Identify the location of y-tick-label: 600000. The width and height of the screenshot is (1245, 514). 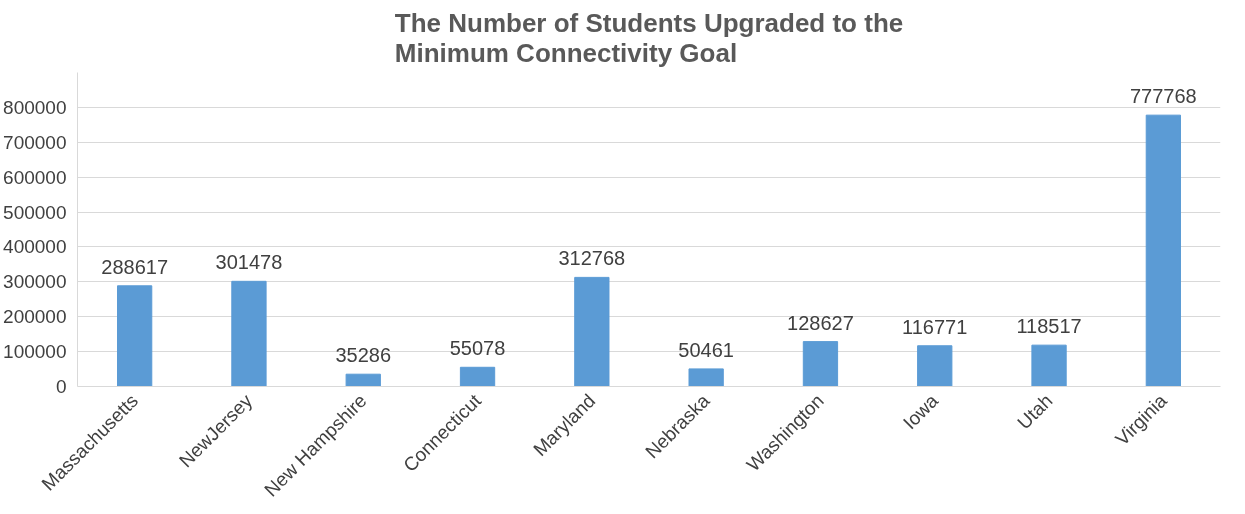
(35, 177).